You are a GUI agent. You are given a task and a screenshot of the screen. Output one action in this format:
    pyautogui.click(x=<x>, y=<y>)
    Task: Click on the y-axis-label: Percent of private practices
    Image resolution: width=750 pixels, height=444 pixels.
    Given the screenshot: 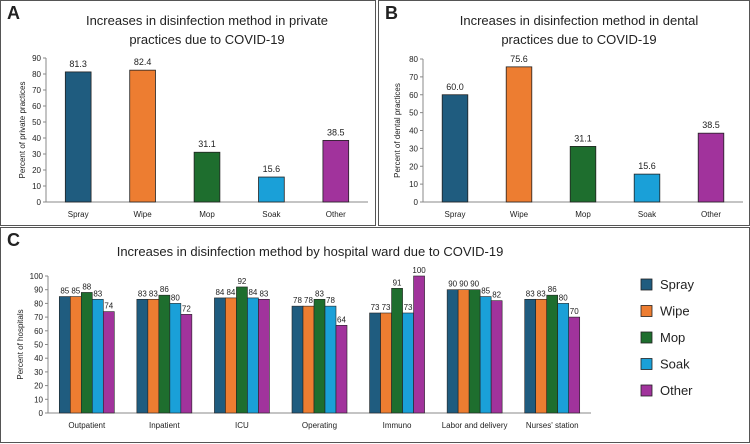 What is the action you would take?
    pyautogui.click(x=22, y=130)
    